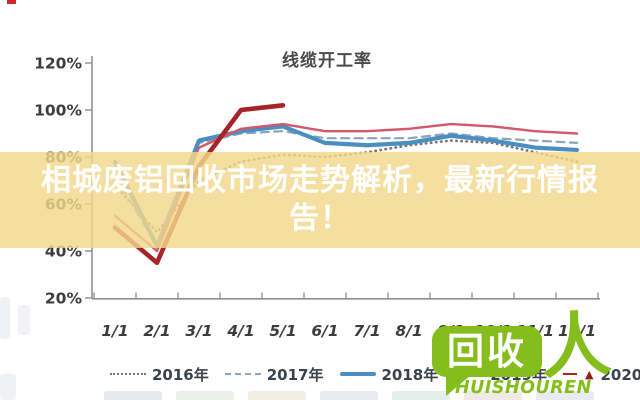 Image resolution: width=640 pixels, height=400 pixels. I want to click on x-tick-label: 3/1, so click(198, 331).